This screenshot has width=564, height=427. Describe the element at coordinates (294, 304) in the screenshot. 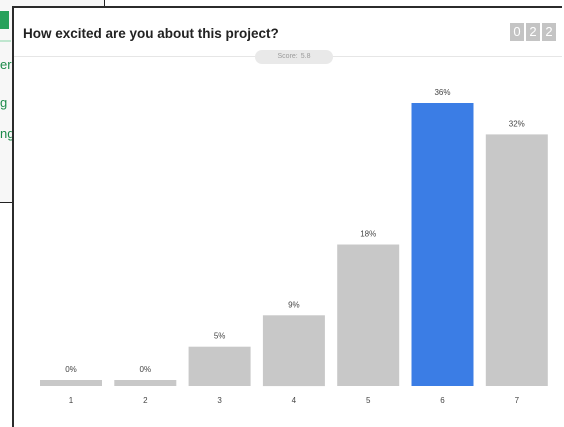

I see `bar-value-label-4: 9%` at that location.